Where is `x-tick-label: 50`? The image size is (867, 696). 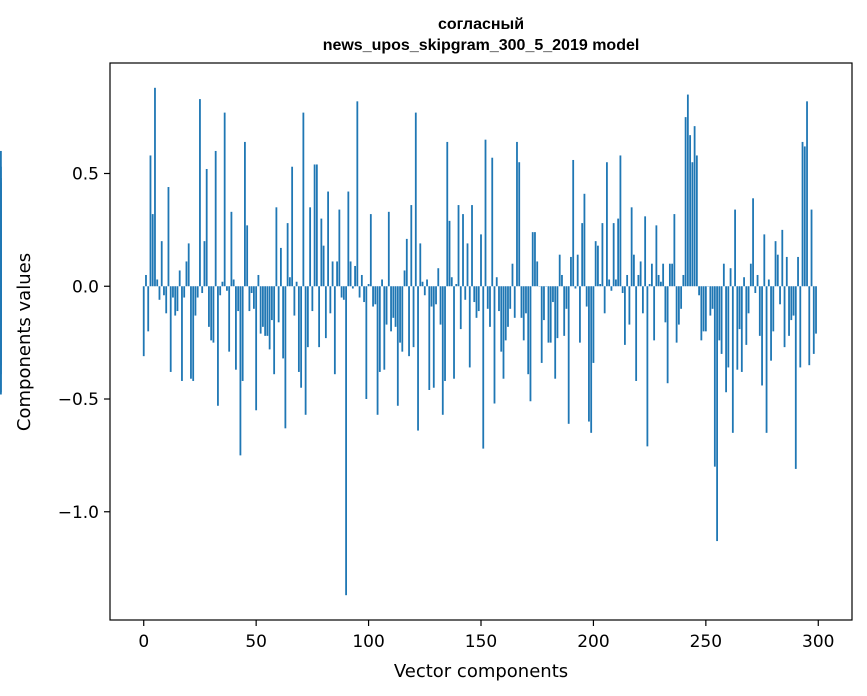 x-tick-label: 50 is located at coordinates (256, 642).